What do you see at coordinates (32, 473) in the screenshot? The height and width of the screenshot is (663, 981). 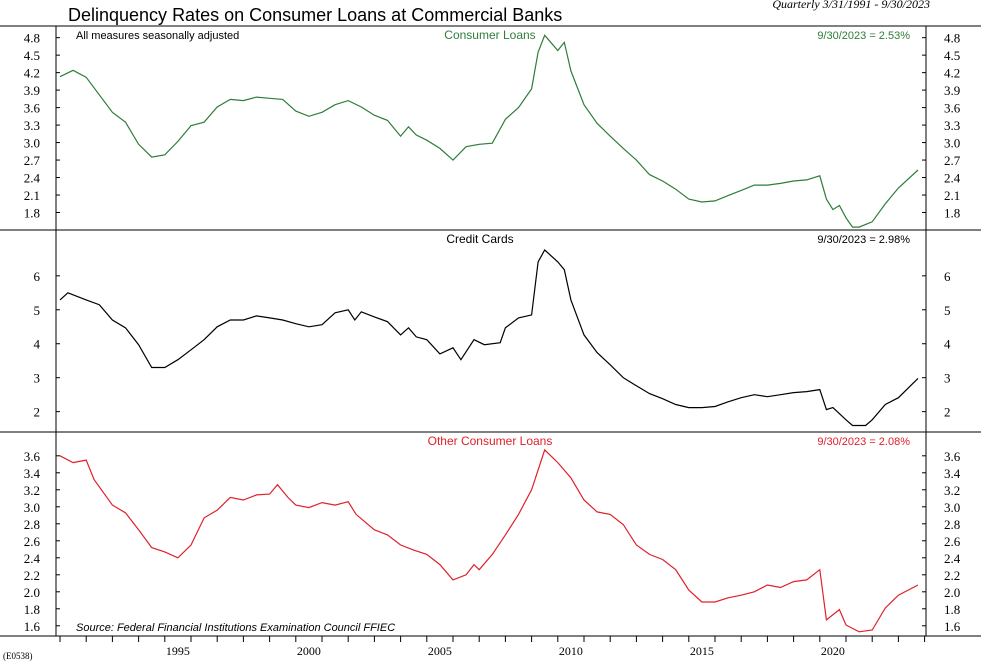 I see `y-tick-label-left: 3.4` at bounding box center [32, 473].